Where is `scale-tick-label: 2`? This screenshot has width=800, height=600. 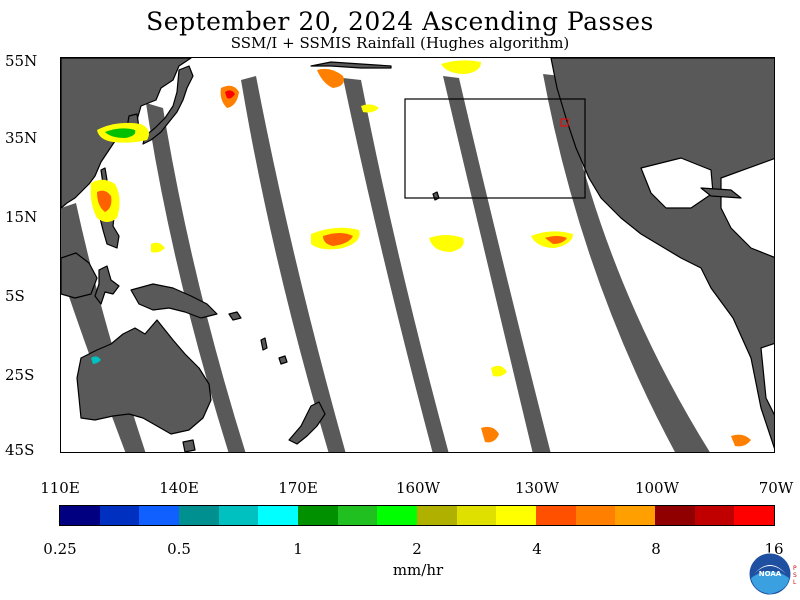 scale-tick-label: 2 is located at coordinates (417, 549).